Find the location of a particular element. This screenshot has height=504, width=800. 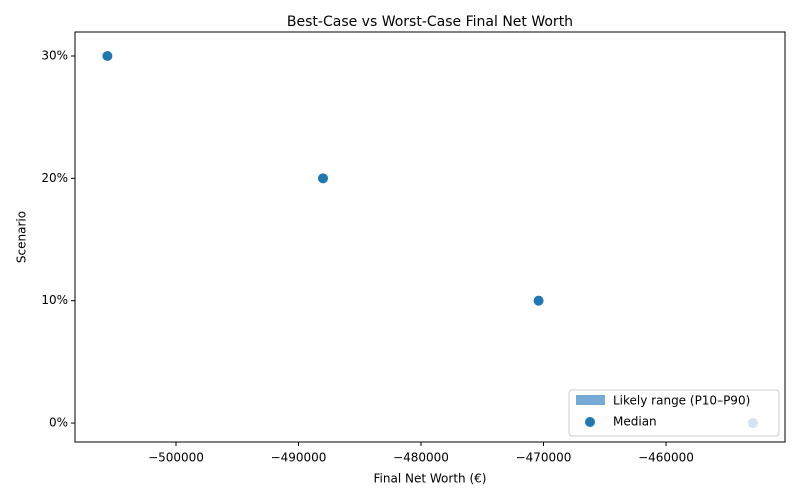

y-tick-label: 10% is located at coordinates (54, 300).